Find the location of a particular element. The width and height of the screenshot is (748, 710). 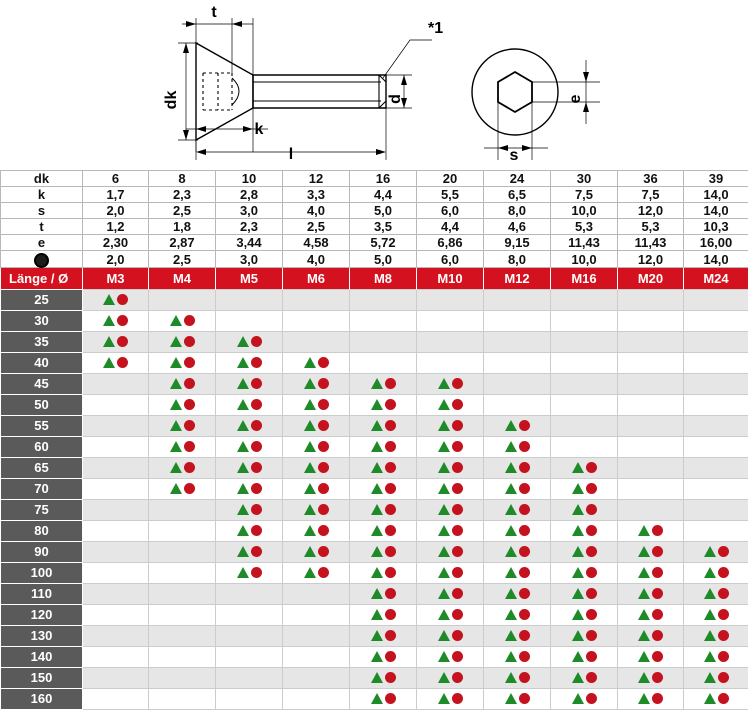

row-length-label: 120 is located at coordinates (42, 615).